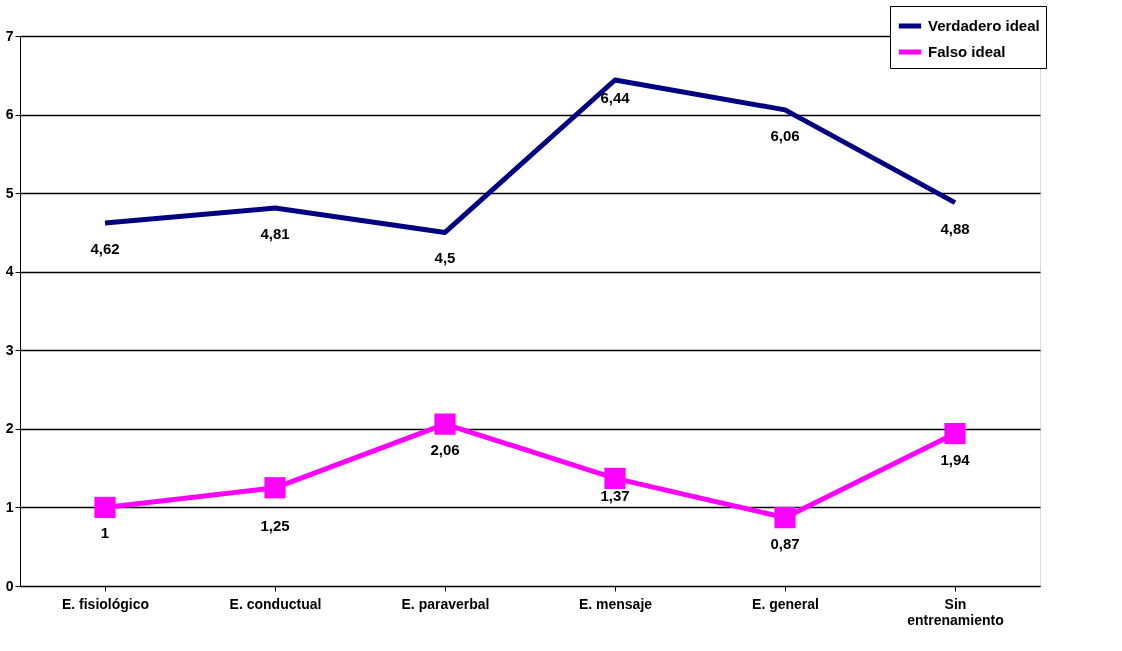 The image size is (1122, 651). Describe the element at coordinates (275, 234) in the screenshot. I see `data-label: 4,81` at that location.